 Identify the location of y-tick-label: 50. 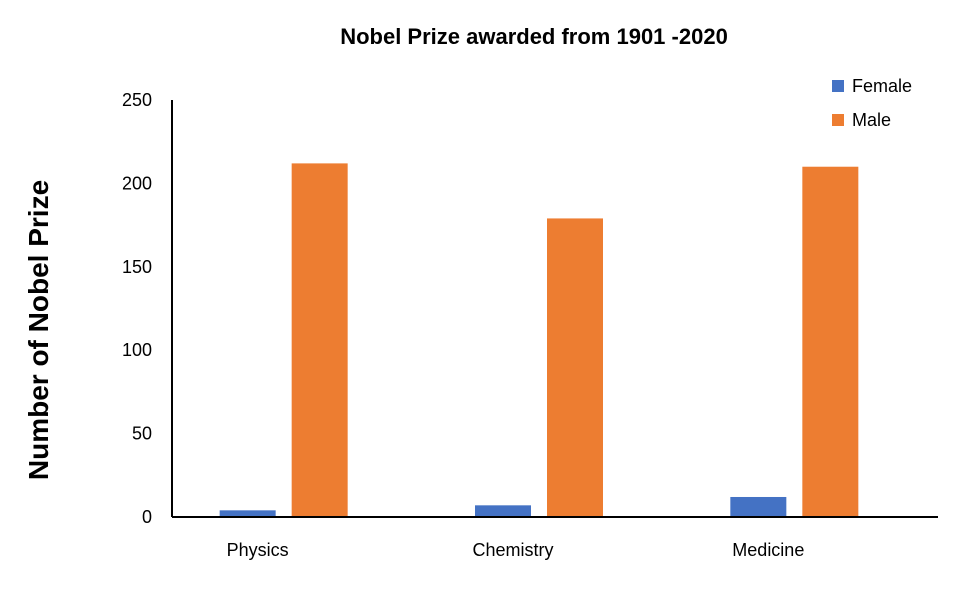
(142, 434).